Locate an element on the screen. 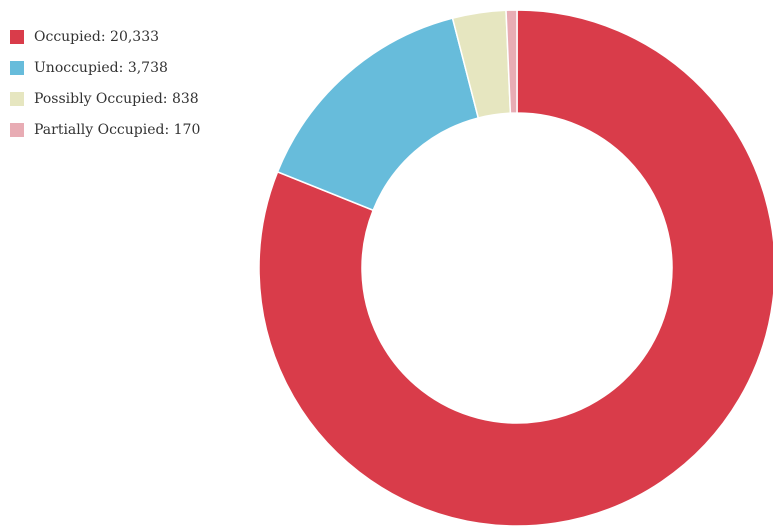  legend-value: 3,738 is located at coordinates (148, 68).